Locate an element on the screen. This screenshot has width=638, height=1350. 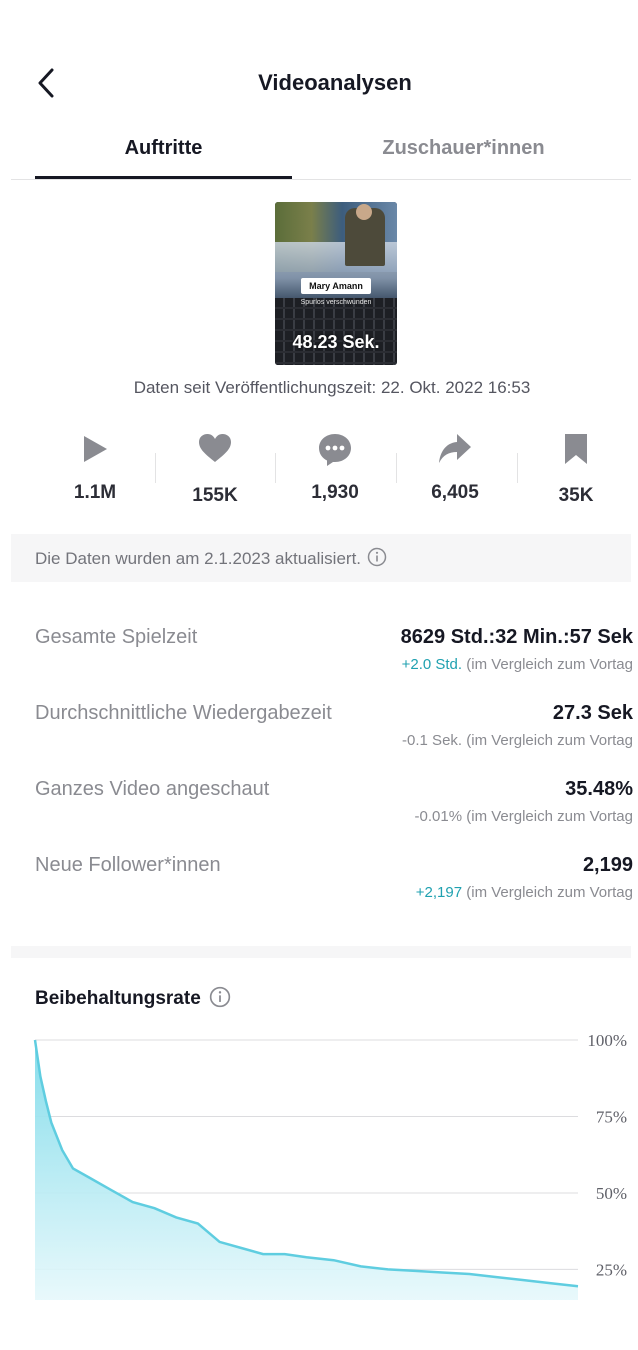
chart-title-text: Beibehaltungsrate is located at coordinates (118, 998).